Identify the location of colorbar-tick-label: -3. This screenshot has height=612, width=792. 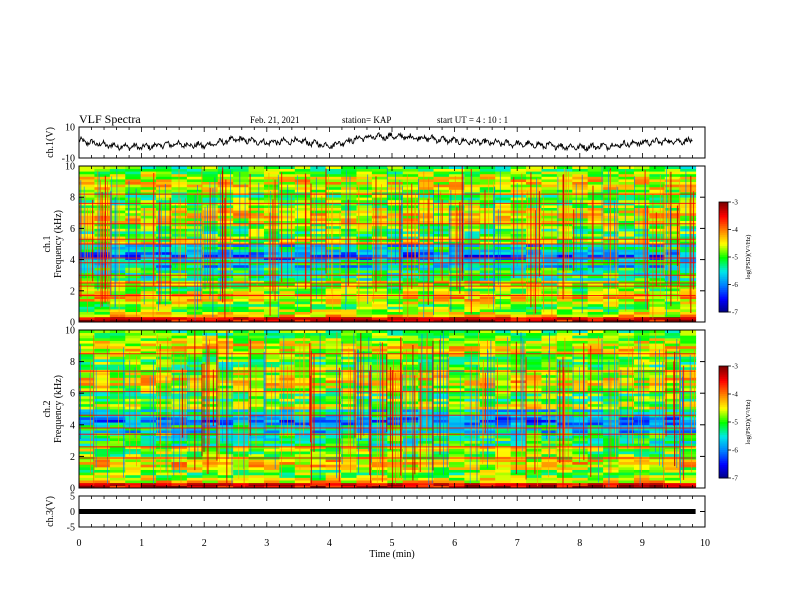
(735, 203).